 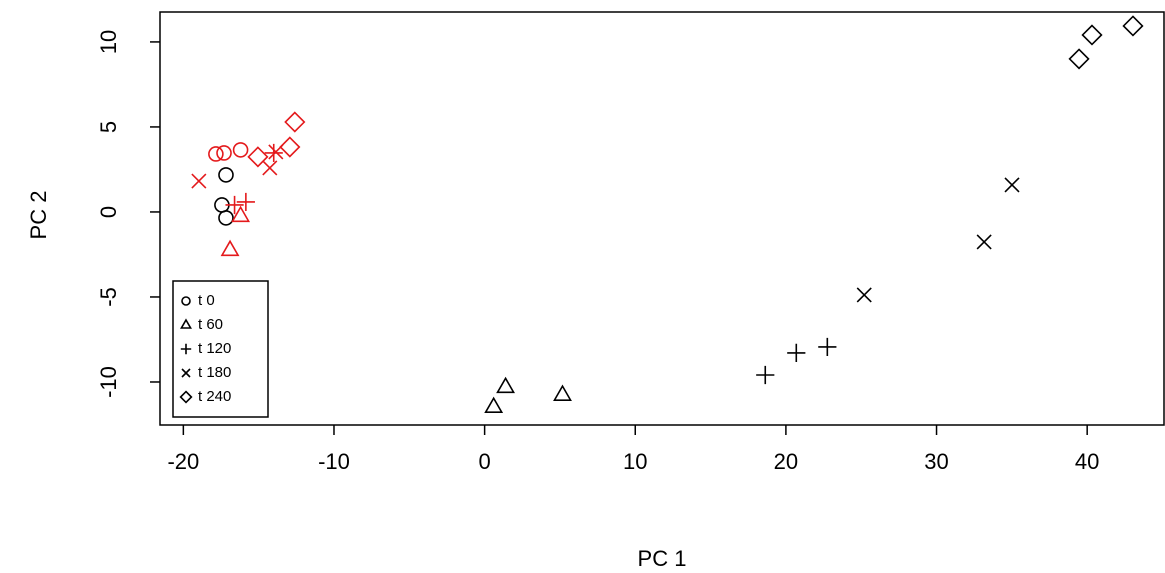 What do you see at coordinates (206, 300) in the screenshot?
I see `legend-label: t 0` at bounding box center [206, 300].